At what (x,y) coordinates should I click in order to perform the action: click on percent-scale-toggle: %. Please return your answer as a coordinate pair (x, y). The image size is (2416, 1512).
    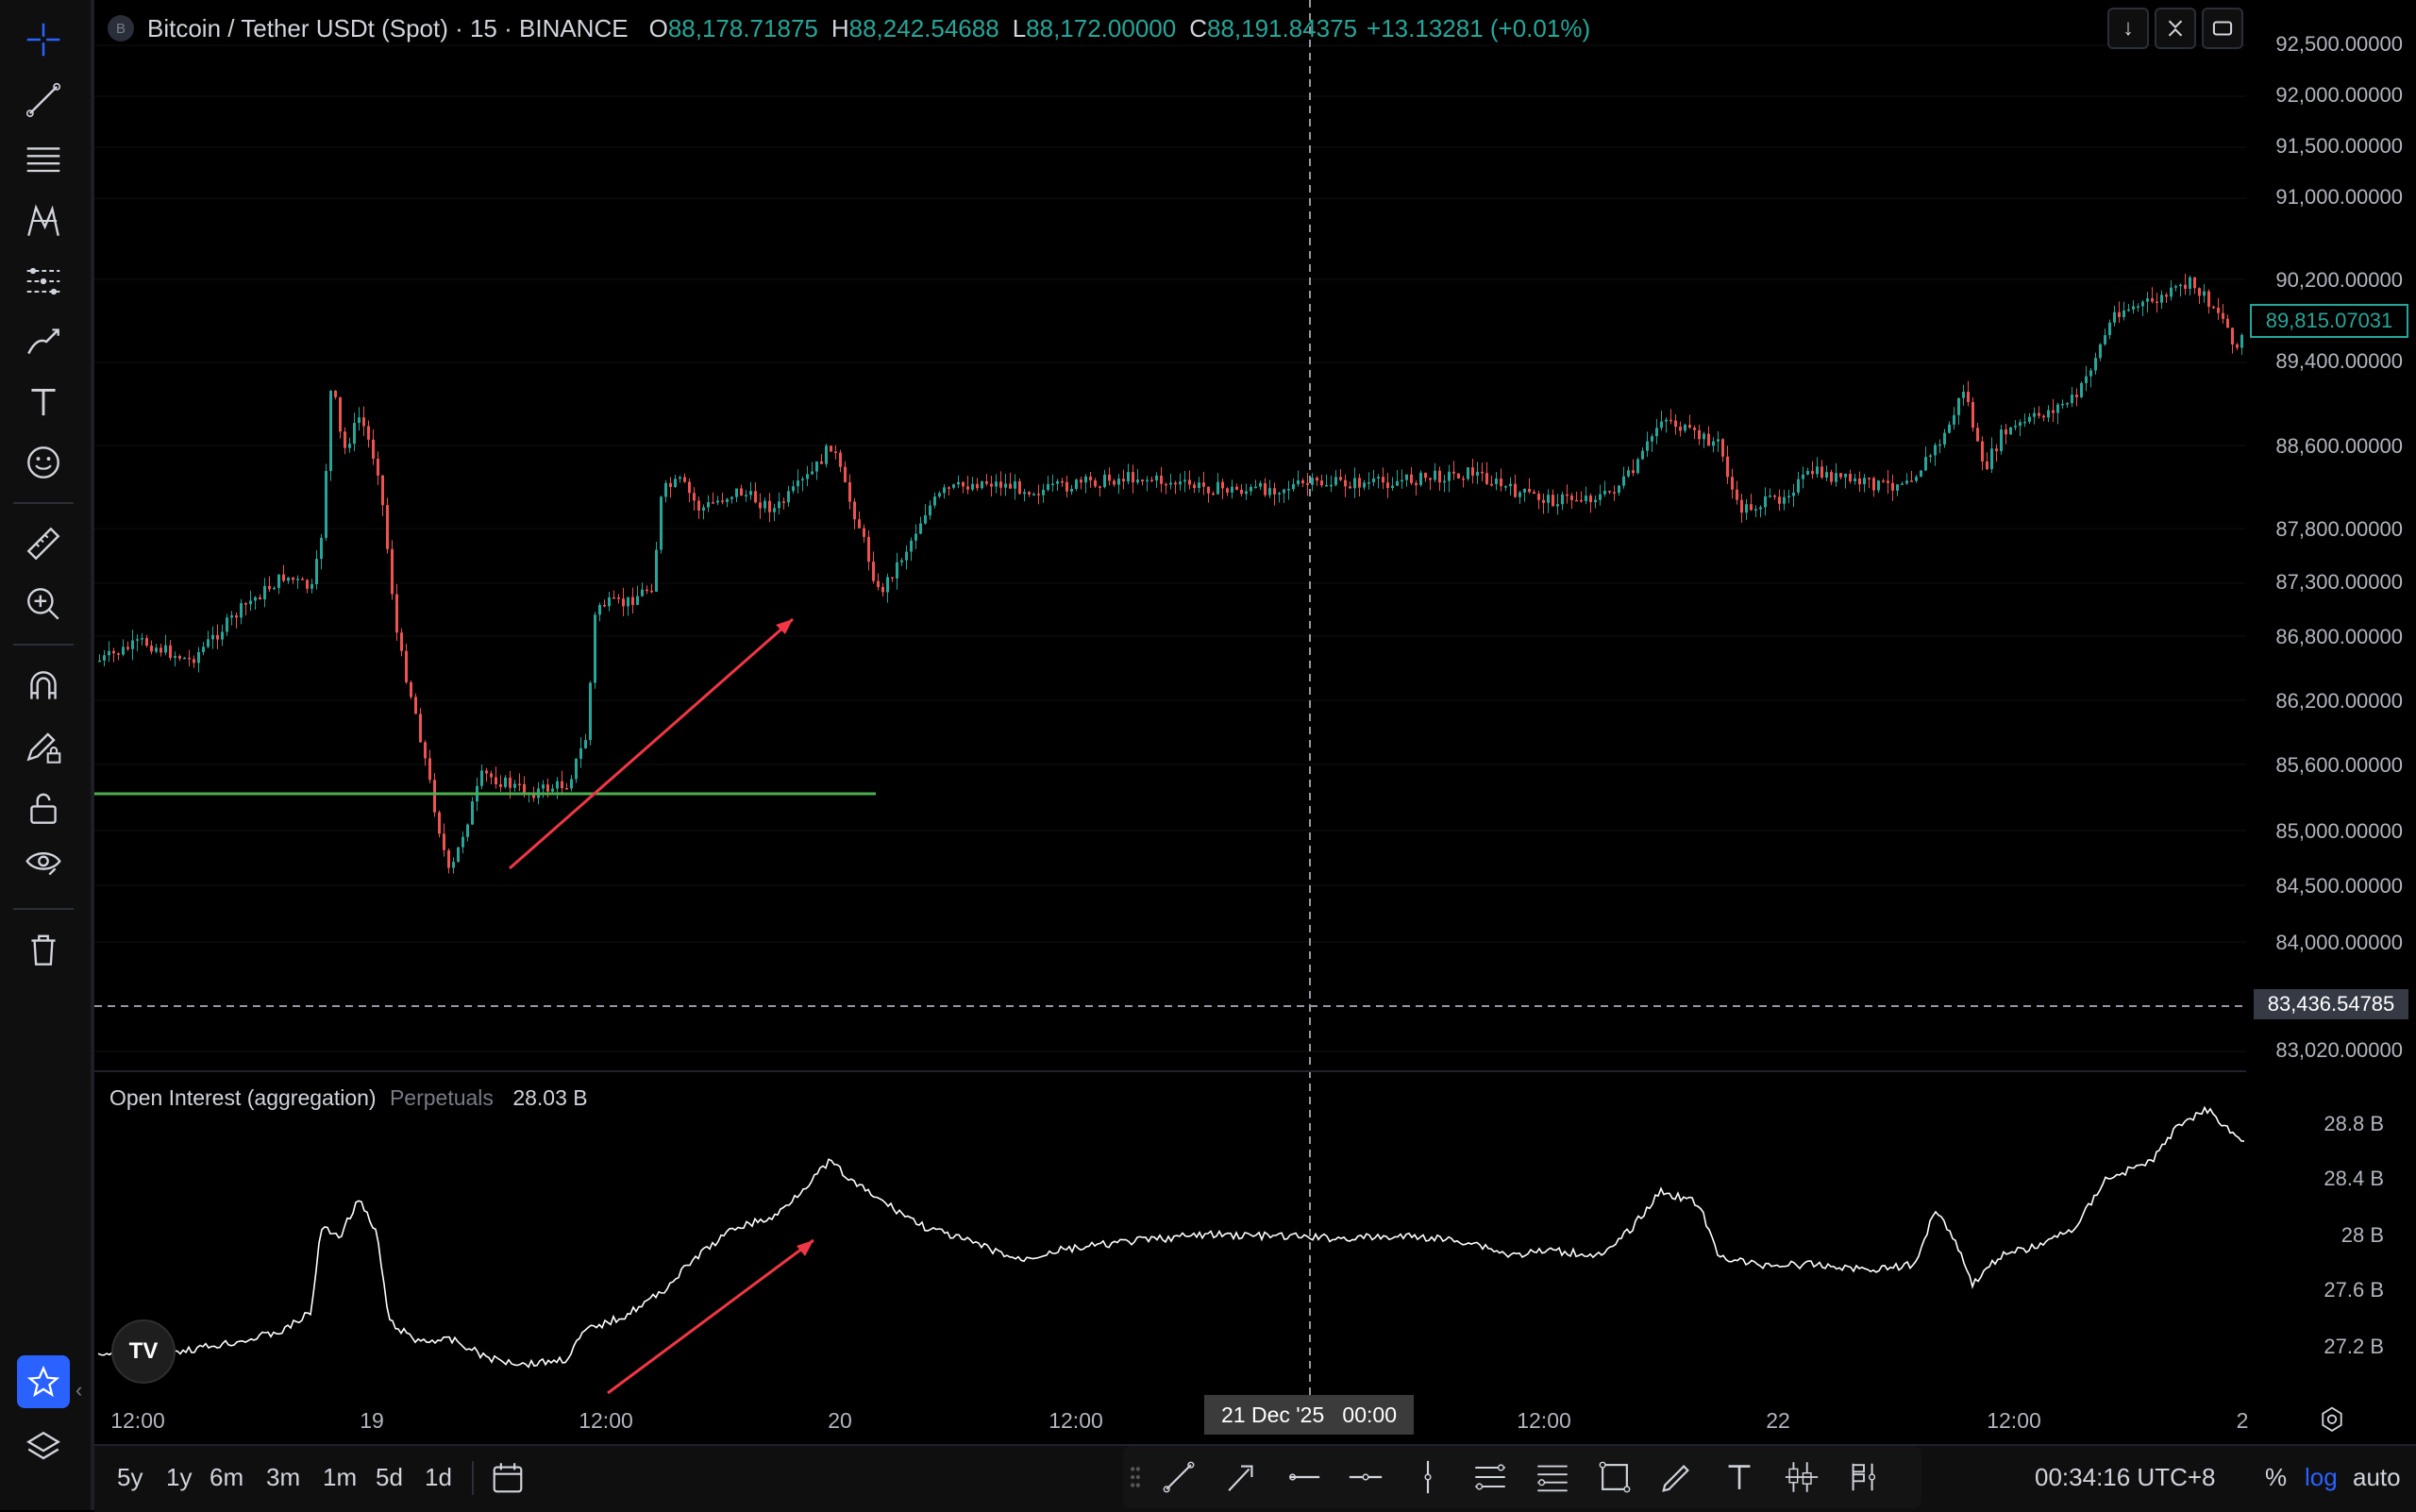
    Looking at the image, I should click on (2276, 1477).